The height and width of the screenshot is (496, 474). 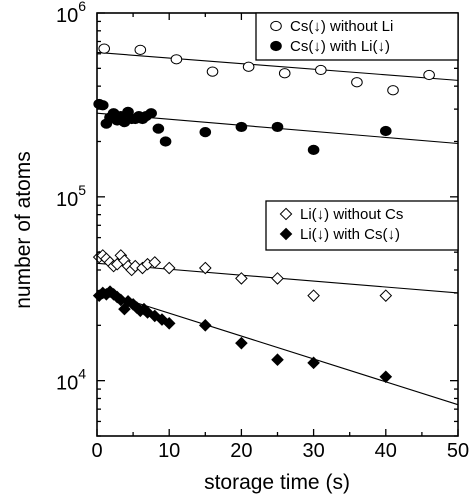 I want to click on legend-top: Cs(↓) without Li Cs(↓) with Li(↓), so click(x=357, y=36).